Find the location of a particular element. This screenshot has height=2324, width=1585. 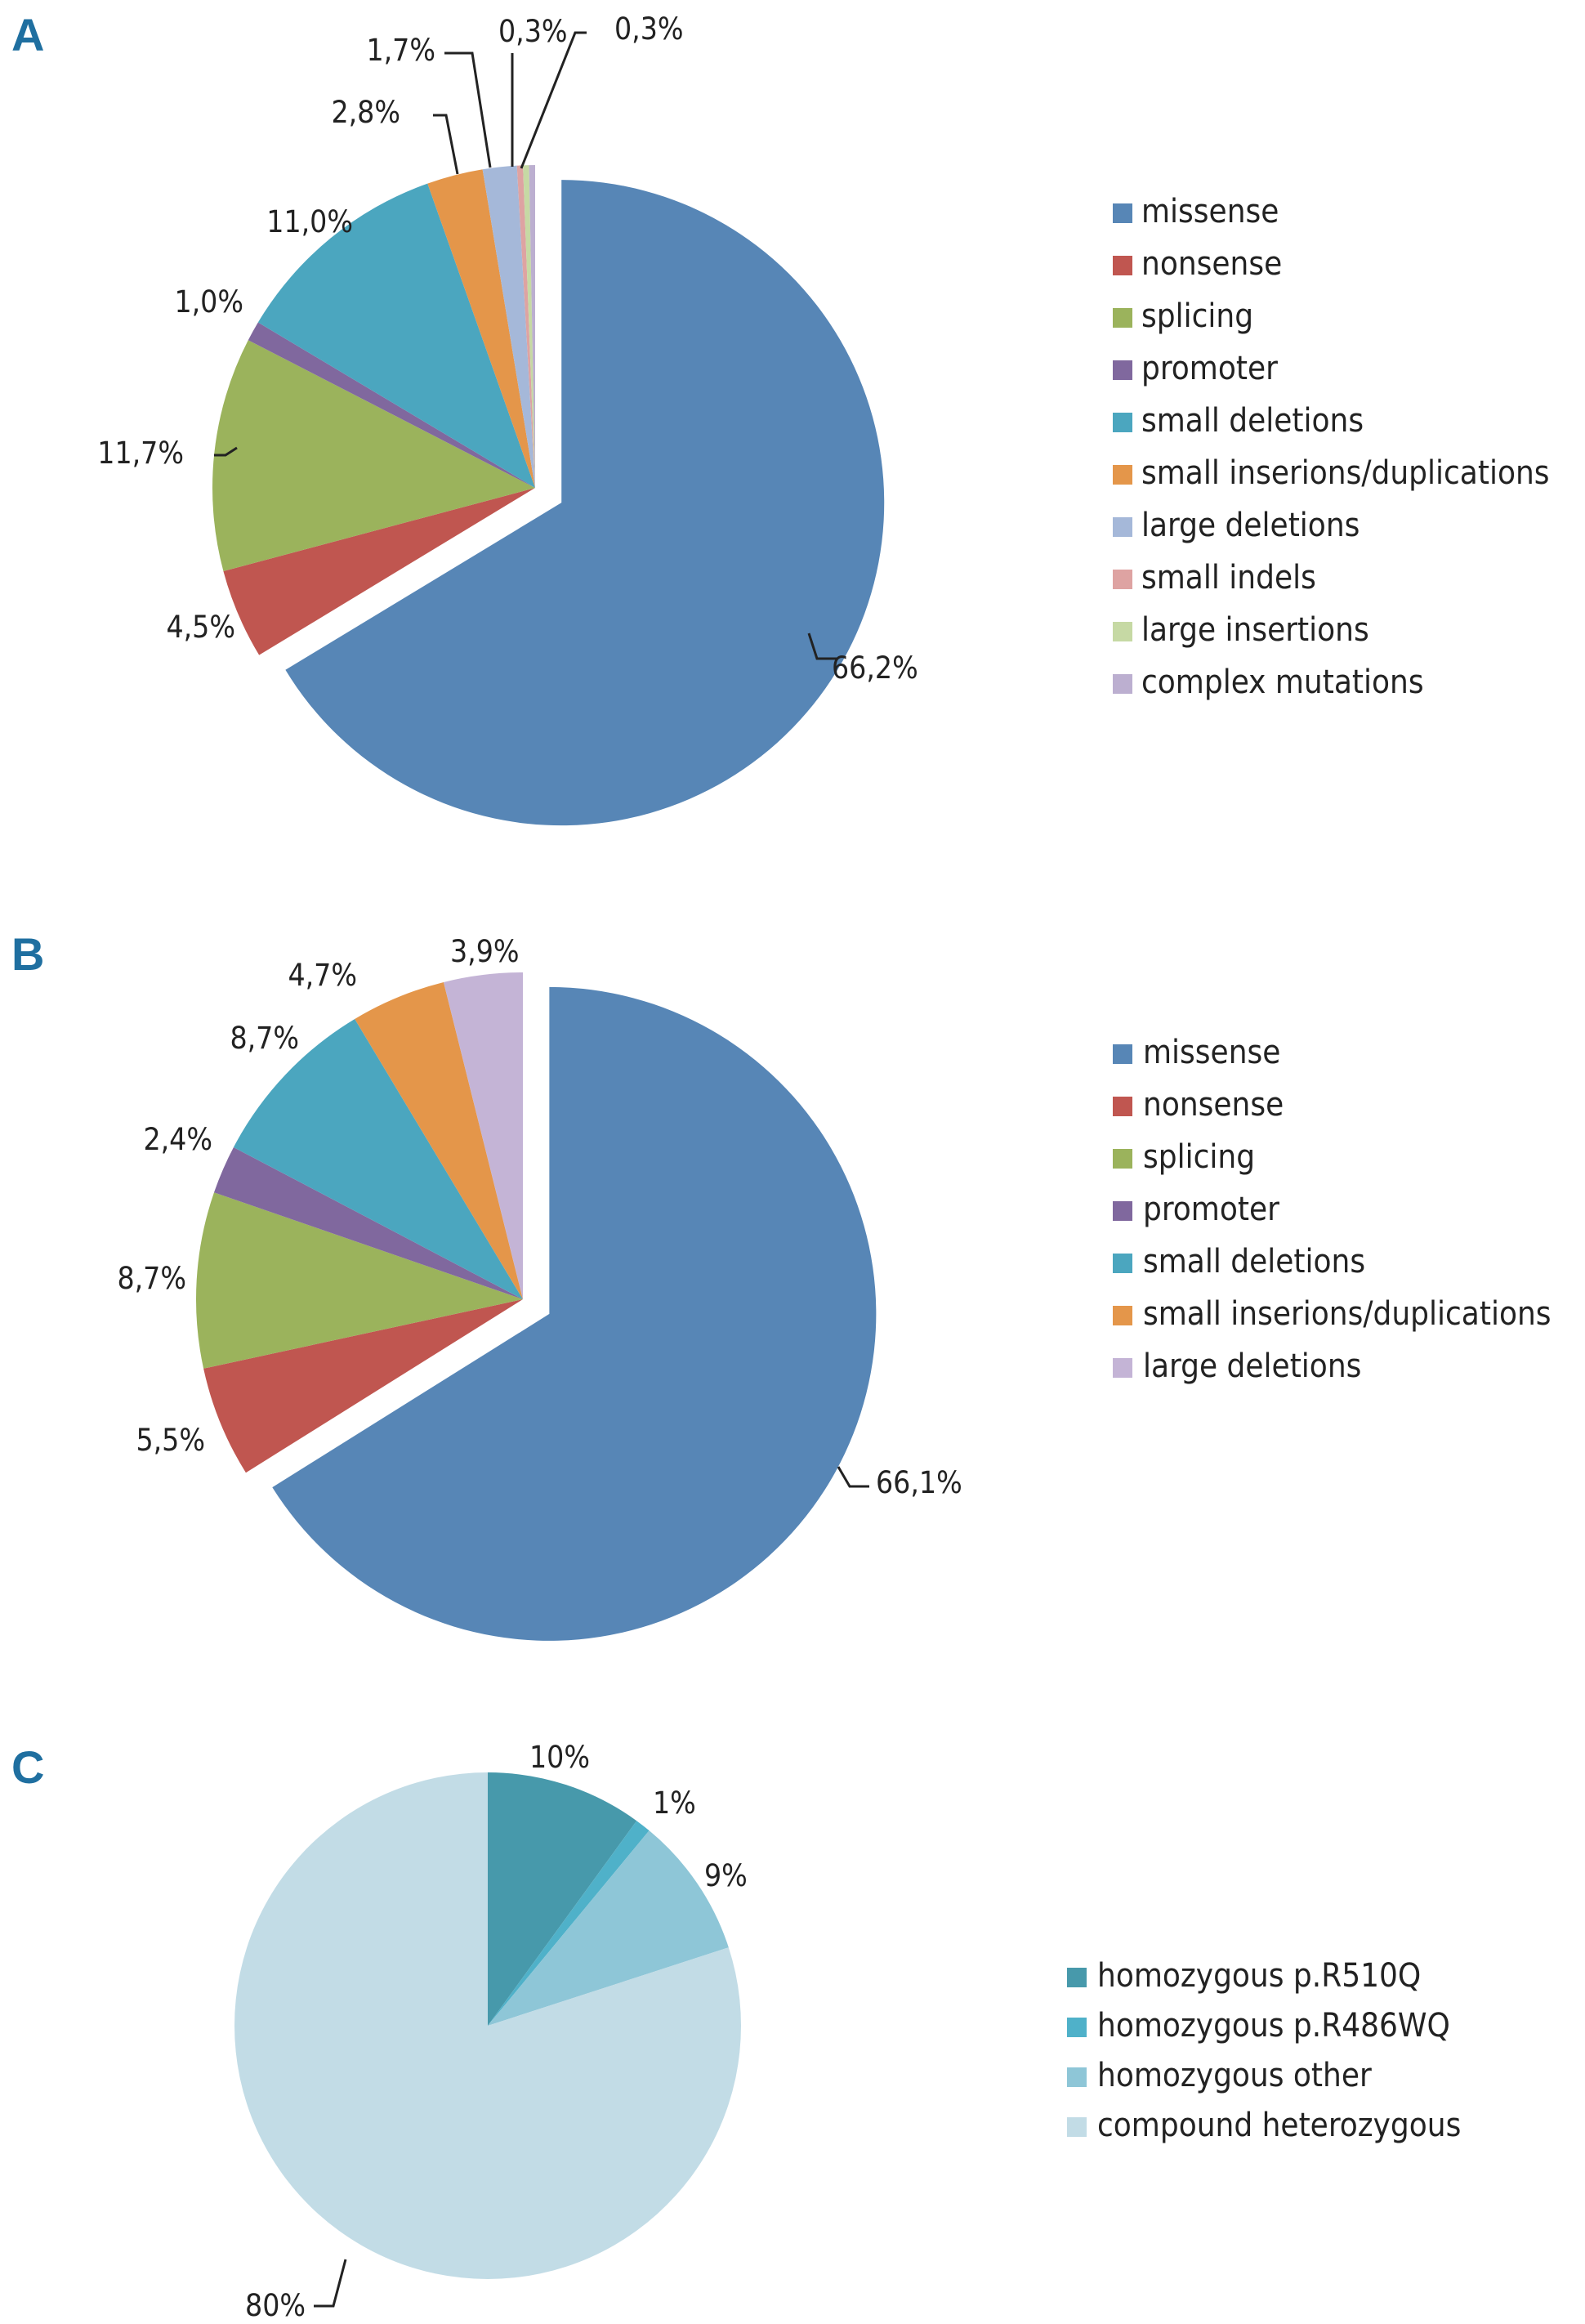

panel-b-legend-label-splicing: splicing is located at coordinates (1199, 1157).